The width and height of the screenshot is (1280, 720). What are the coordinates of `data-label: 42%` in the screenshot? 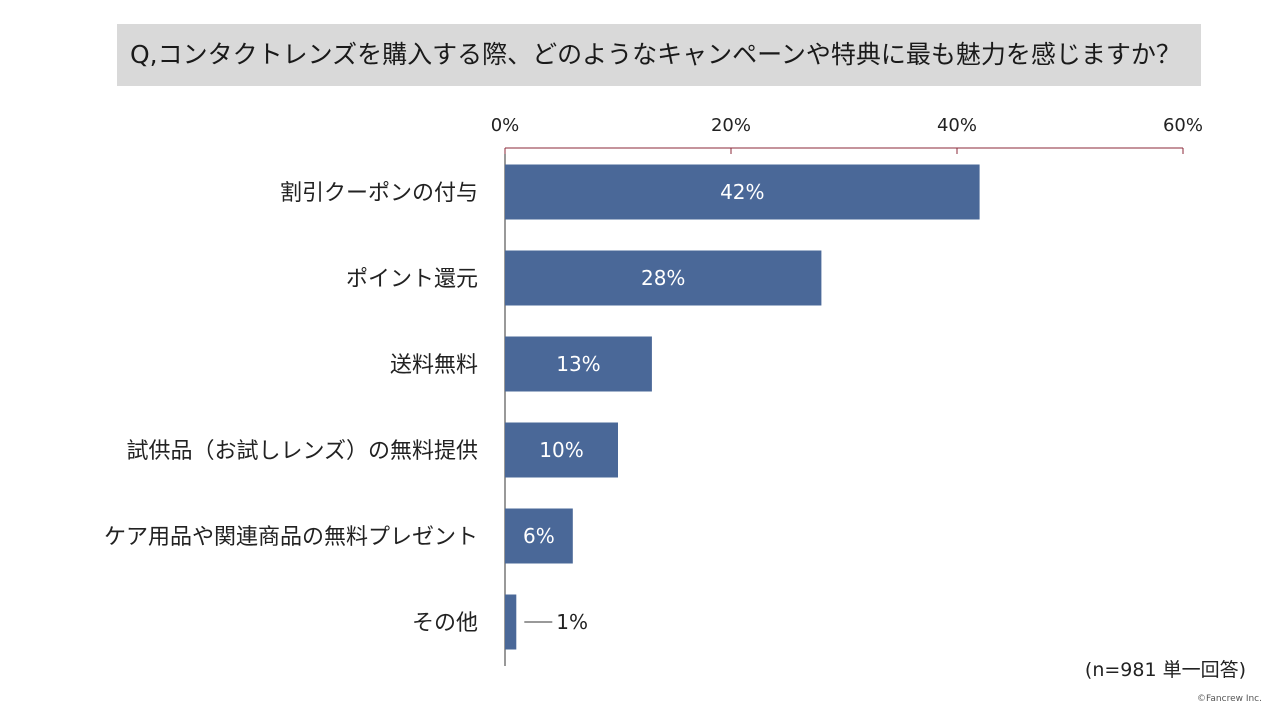 It's located at (742, 192).